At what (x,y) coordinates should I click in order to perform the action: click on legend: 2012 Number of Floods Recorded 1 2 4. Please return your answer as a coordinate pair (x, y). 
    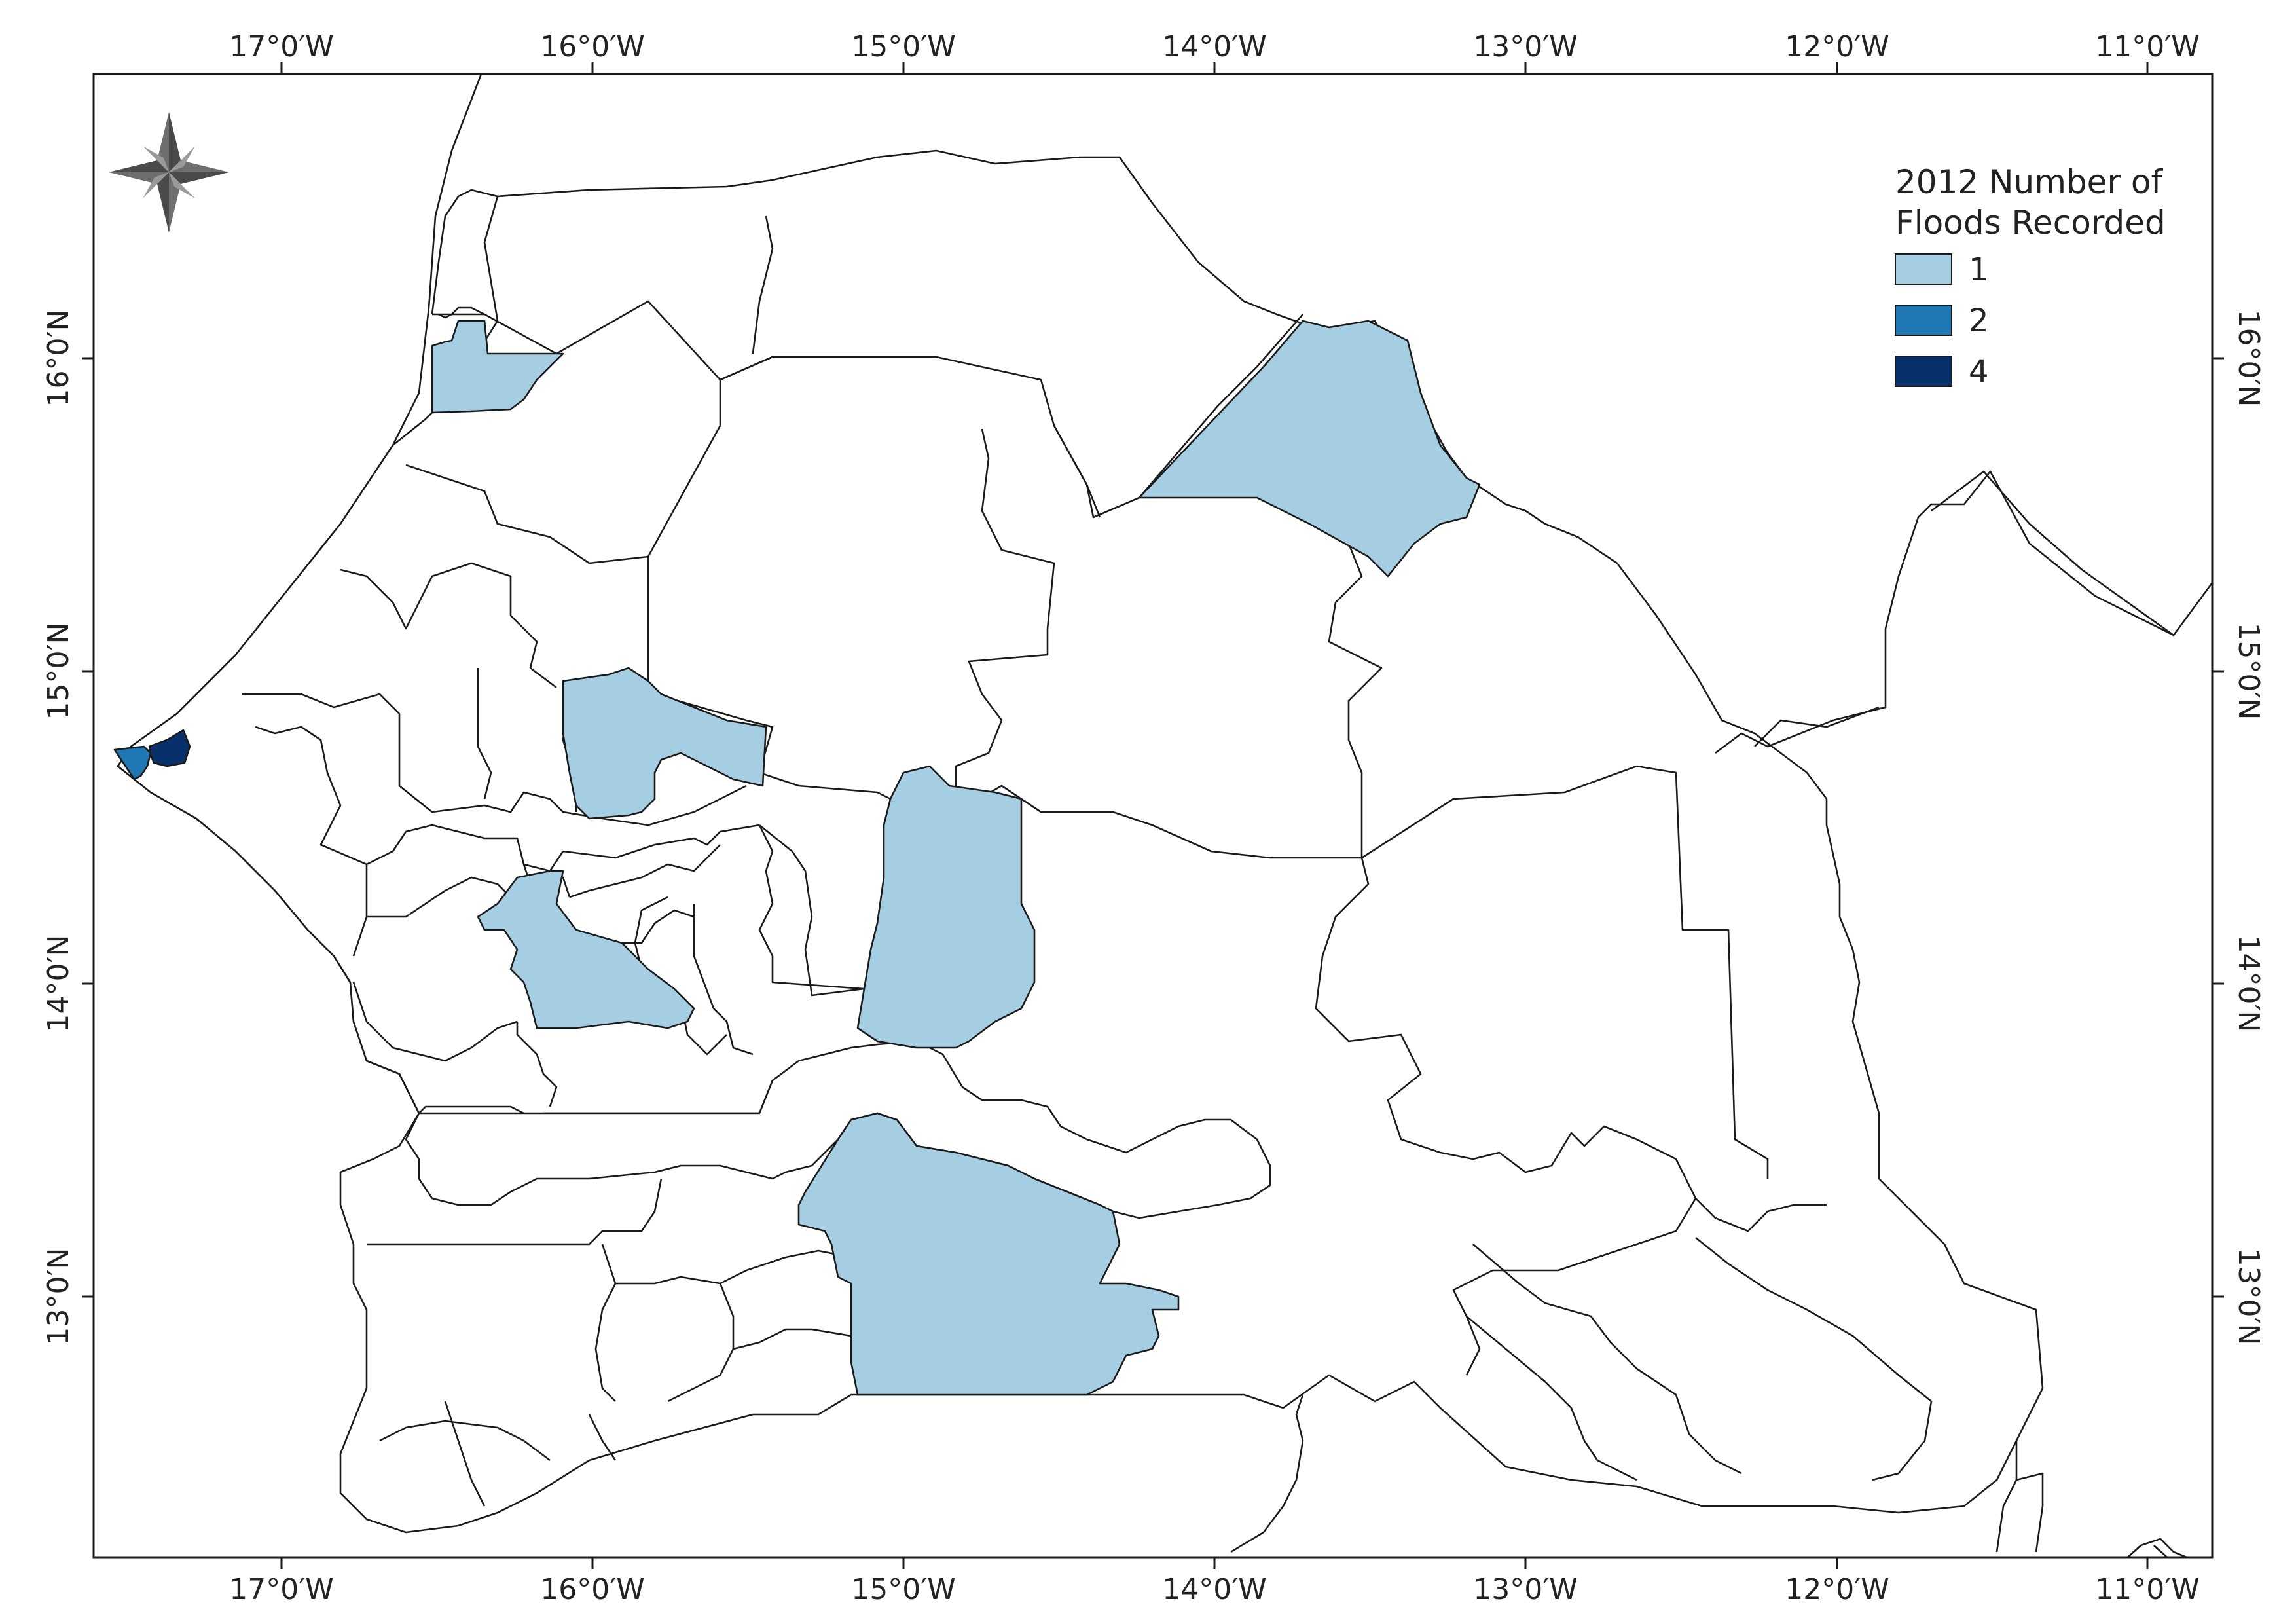
    Looking at the image, I should click on (2030, 276).